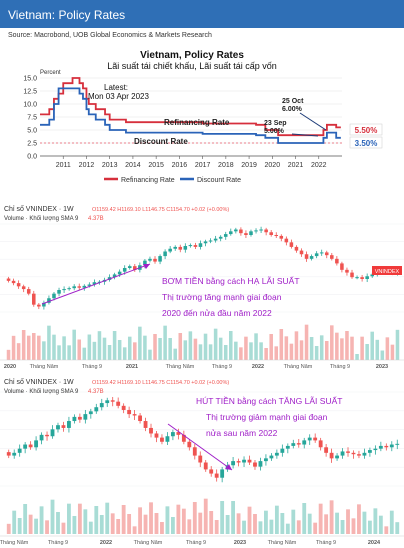 The height and width of the screenshot is (548, 404). Describe the element at coordinates (63, 165) in the screenshot. I see `policy-x-tick: 2011` at that location.